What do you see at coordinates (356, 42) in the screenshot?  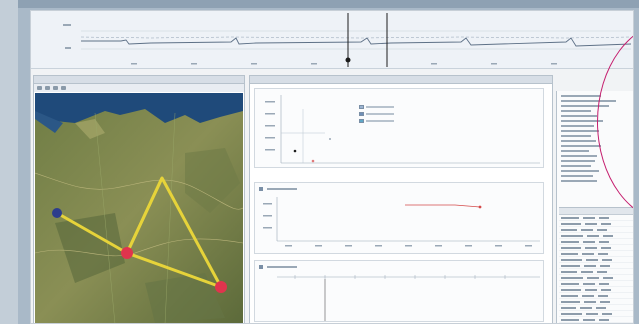 I see `waveform-trace` at bounding box center [356, 42].